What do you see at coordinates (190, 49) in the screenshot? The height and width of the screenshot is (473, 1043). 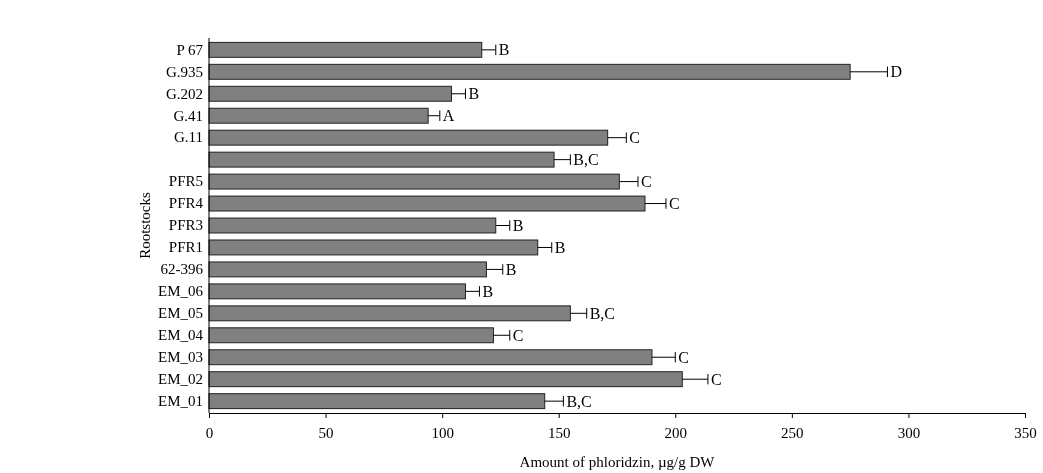 I see `y-tick-label: P 67` at bounding box center [190, 49].